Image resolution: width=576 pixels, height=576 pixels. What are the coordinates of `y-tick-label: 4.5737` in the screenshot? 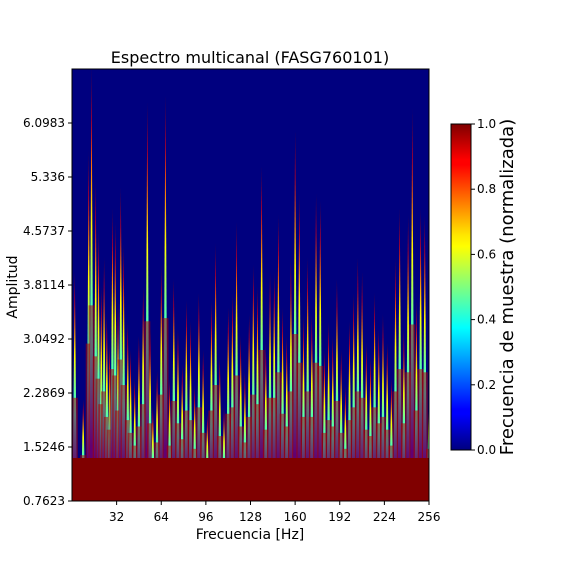 It's located at (44, 231).